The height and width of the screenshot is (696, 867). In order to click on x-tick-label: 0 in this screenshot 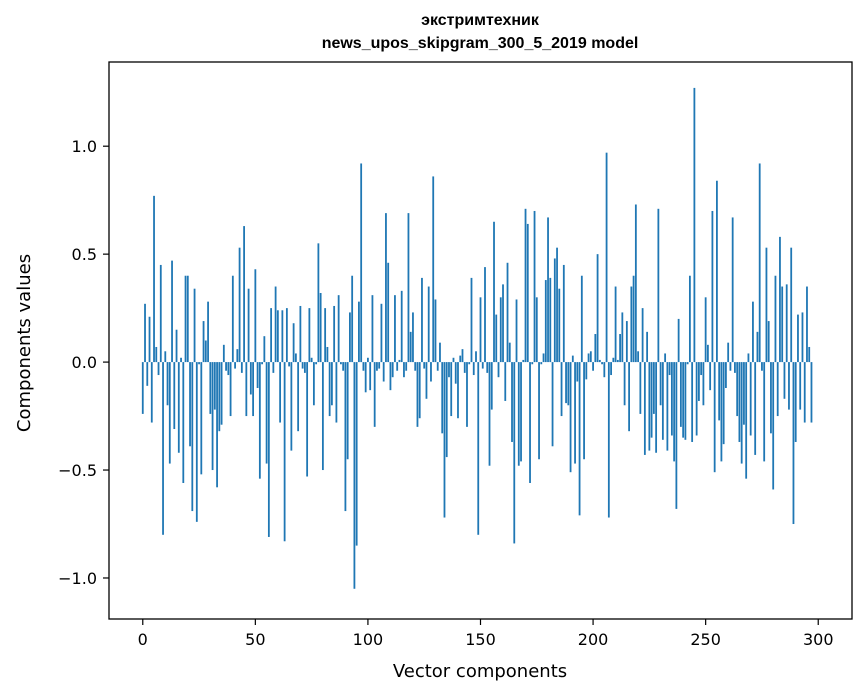, I will do `click(143, 639)`.